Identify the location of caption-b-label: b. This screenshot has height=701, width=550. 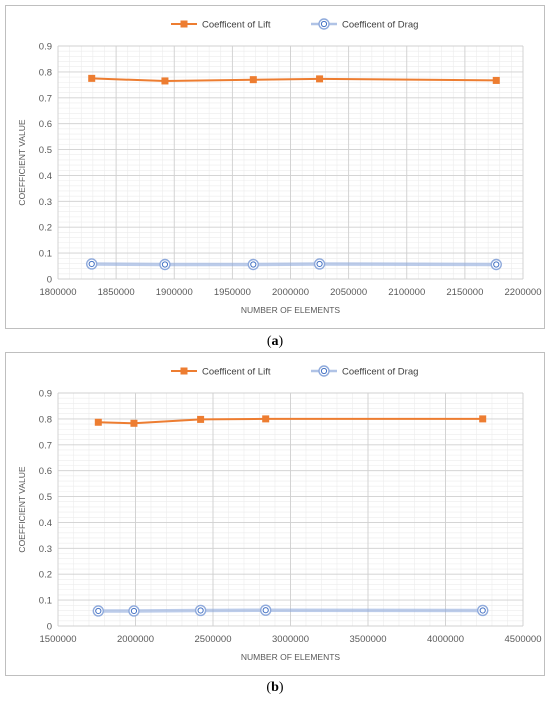
(275, 687).